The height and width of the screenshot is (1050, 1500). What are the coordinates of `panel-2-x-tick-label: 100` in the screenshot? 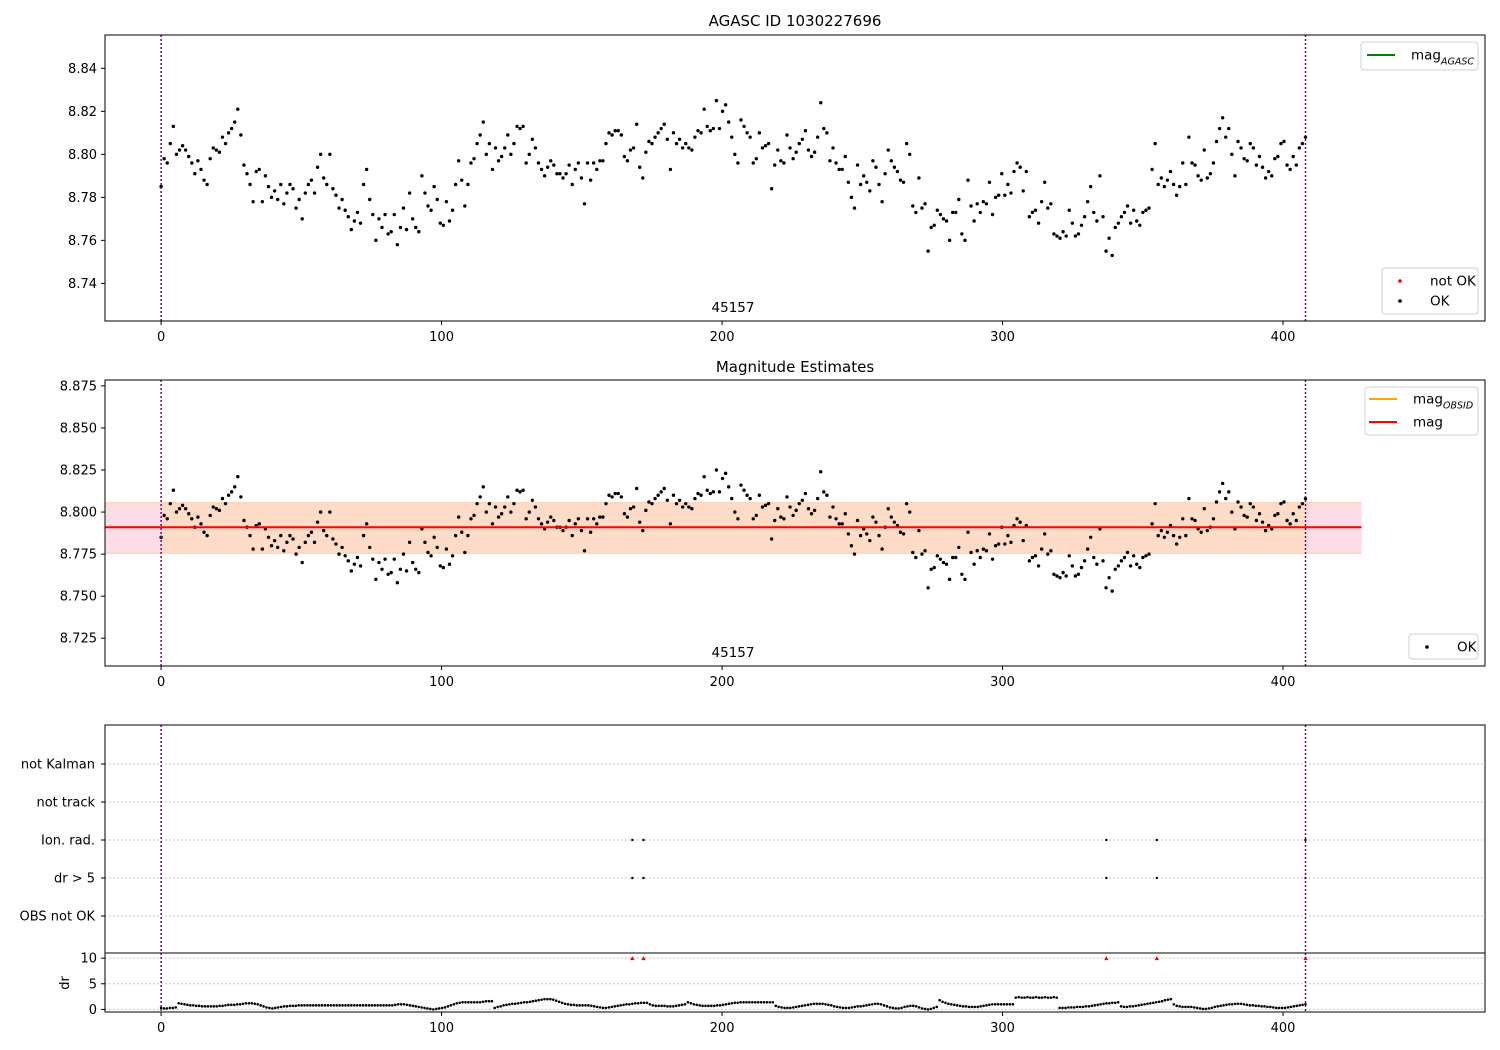 It's located at (441, 682).